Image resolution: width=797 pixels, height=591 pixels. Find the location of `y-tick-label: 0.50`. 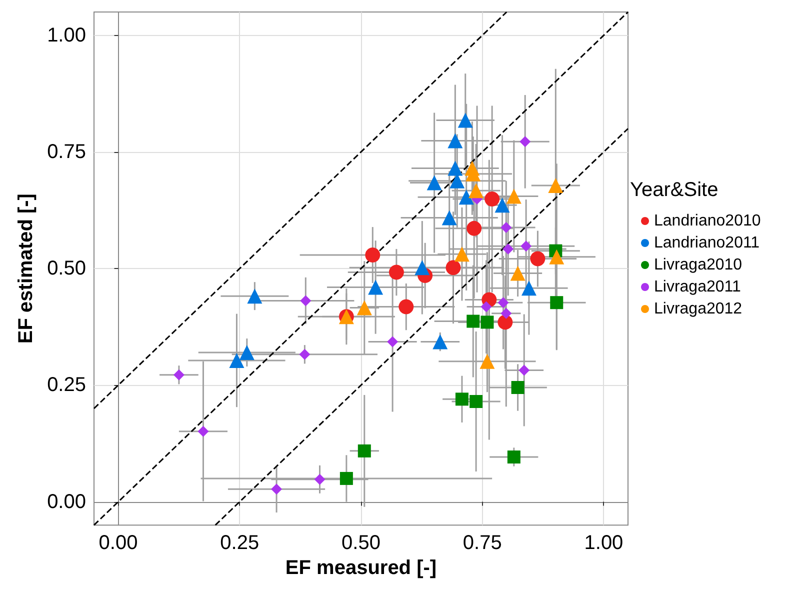

y-tick-label: 0.50 is located at coordinates (66, 269).